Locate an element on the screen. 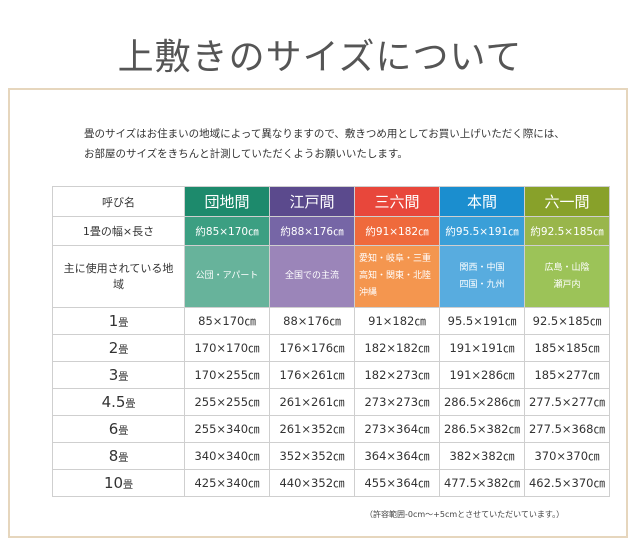  tatami-size: 約88×176㎝ is located at coordinates (312, 231).